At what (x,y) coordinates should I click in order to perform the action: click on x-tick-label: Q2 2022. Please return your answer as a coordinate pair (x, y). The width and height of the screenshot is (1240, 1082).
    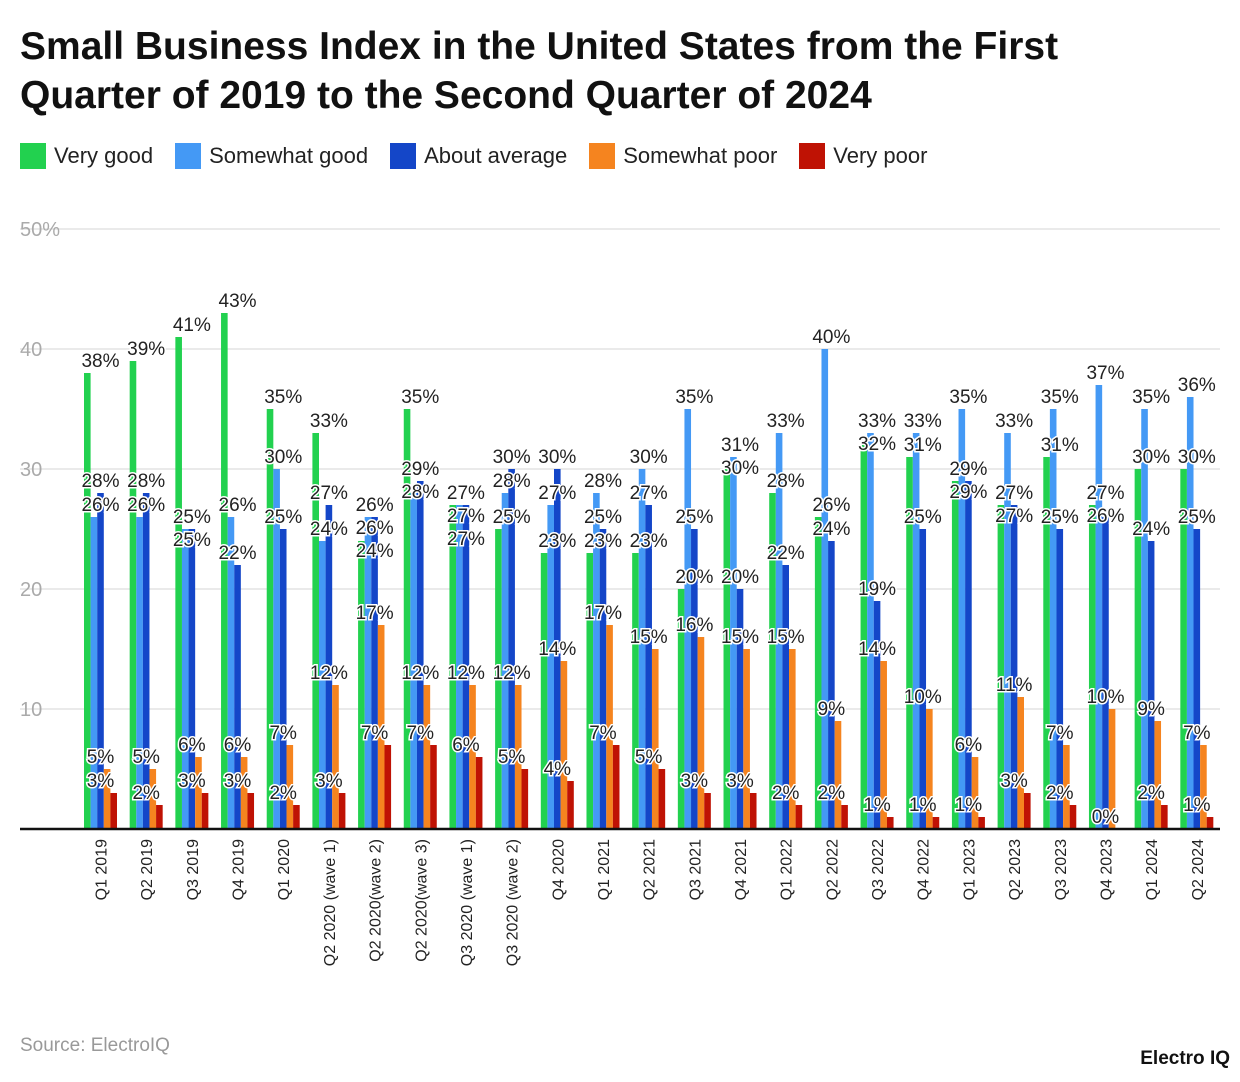
    Looking at the image, I should click on (832, 869).